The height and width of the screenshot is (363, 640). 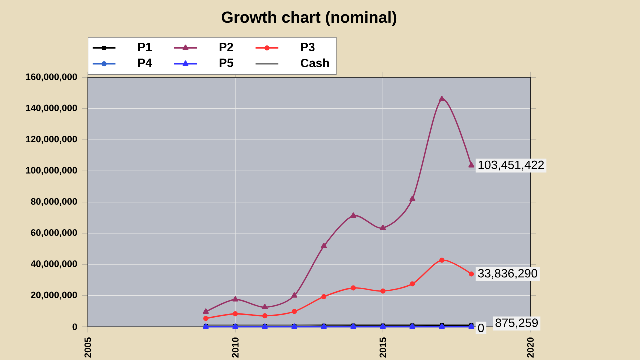 What do you see at coordinates (508, 275) in the screenshot?
I see `data-label: 33,836,290` at bounding box center [508, 275].